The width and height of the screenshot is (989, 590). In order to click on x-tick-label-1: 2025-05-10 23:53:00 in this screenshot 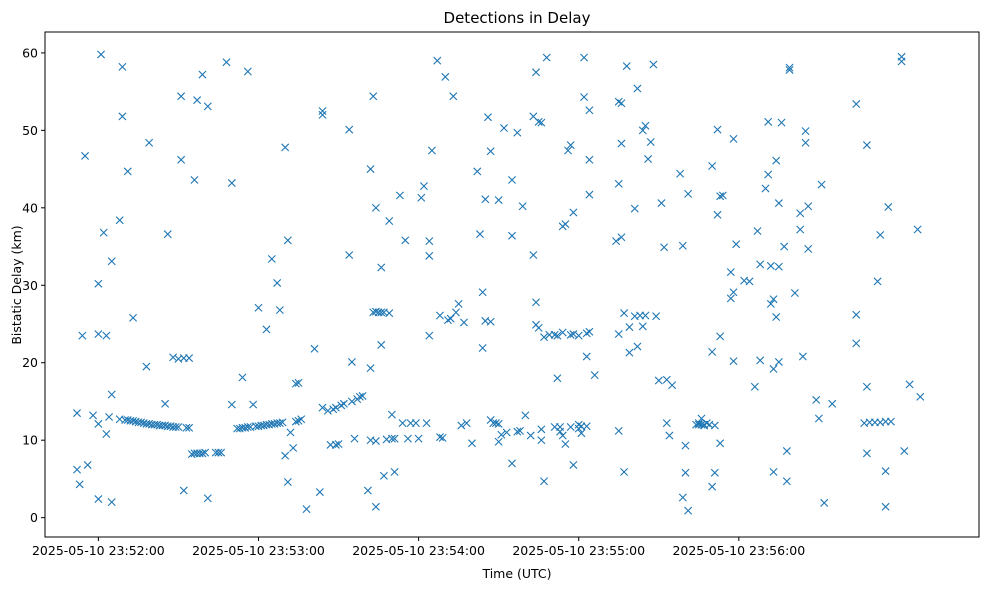, I will do `click(258, 550)`.